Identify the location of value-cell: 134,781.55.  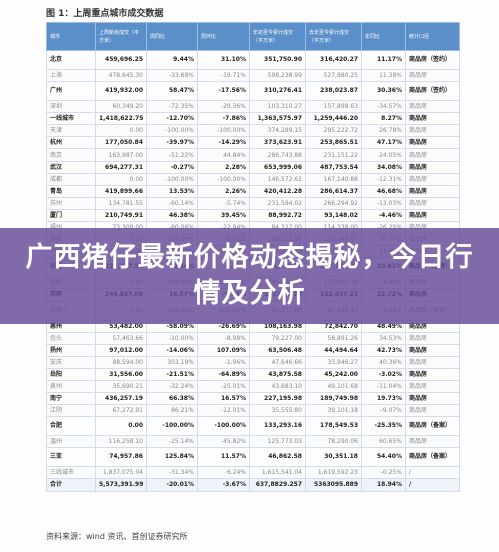
(121, 203).